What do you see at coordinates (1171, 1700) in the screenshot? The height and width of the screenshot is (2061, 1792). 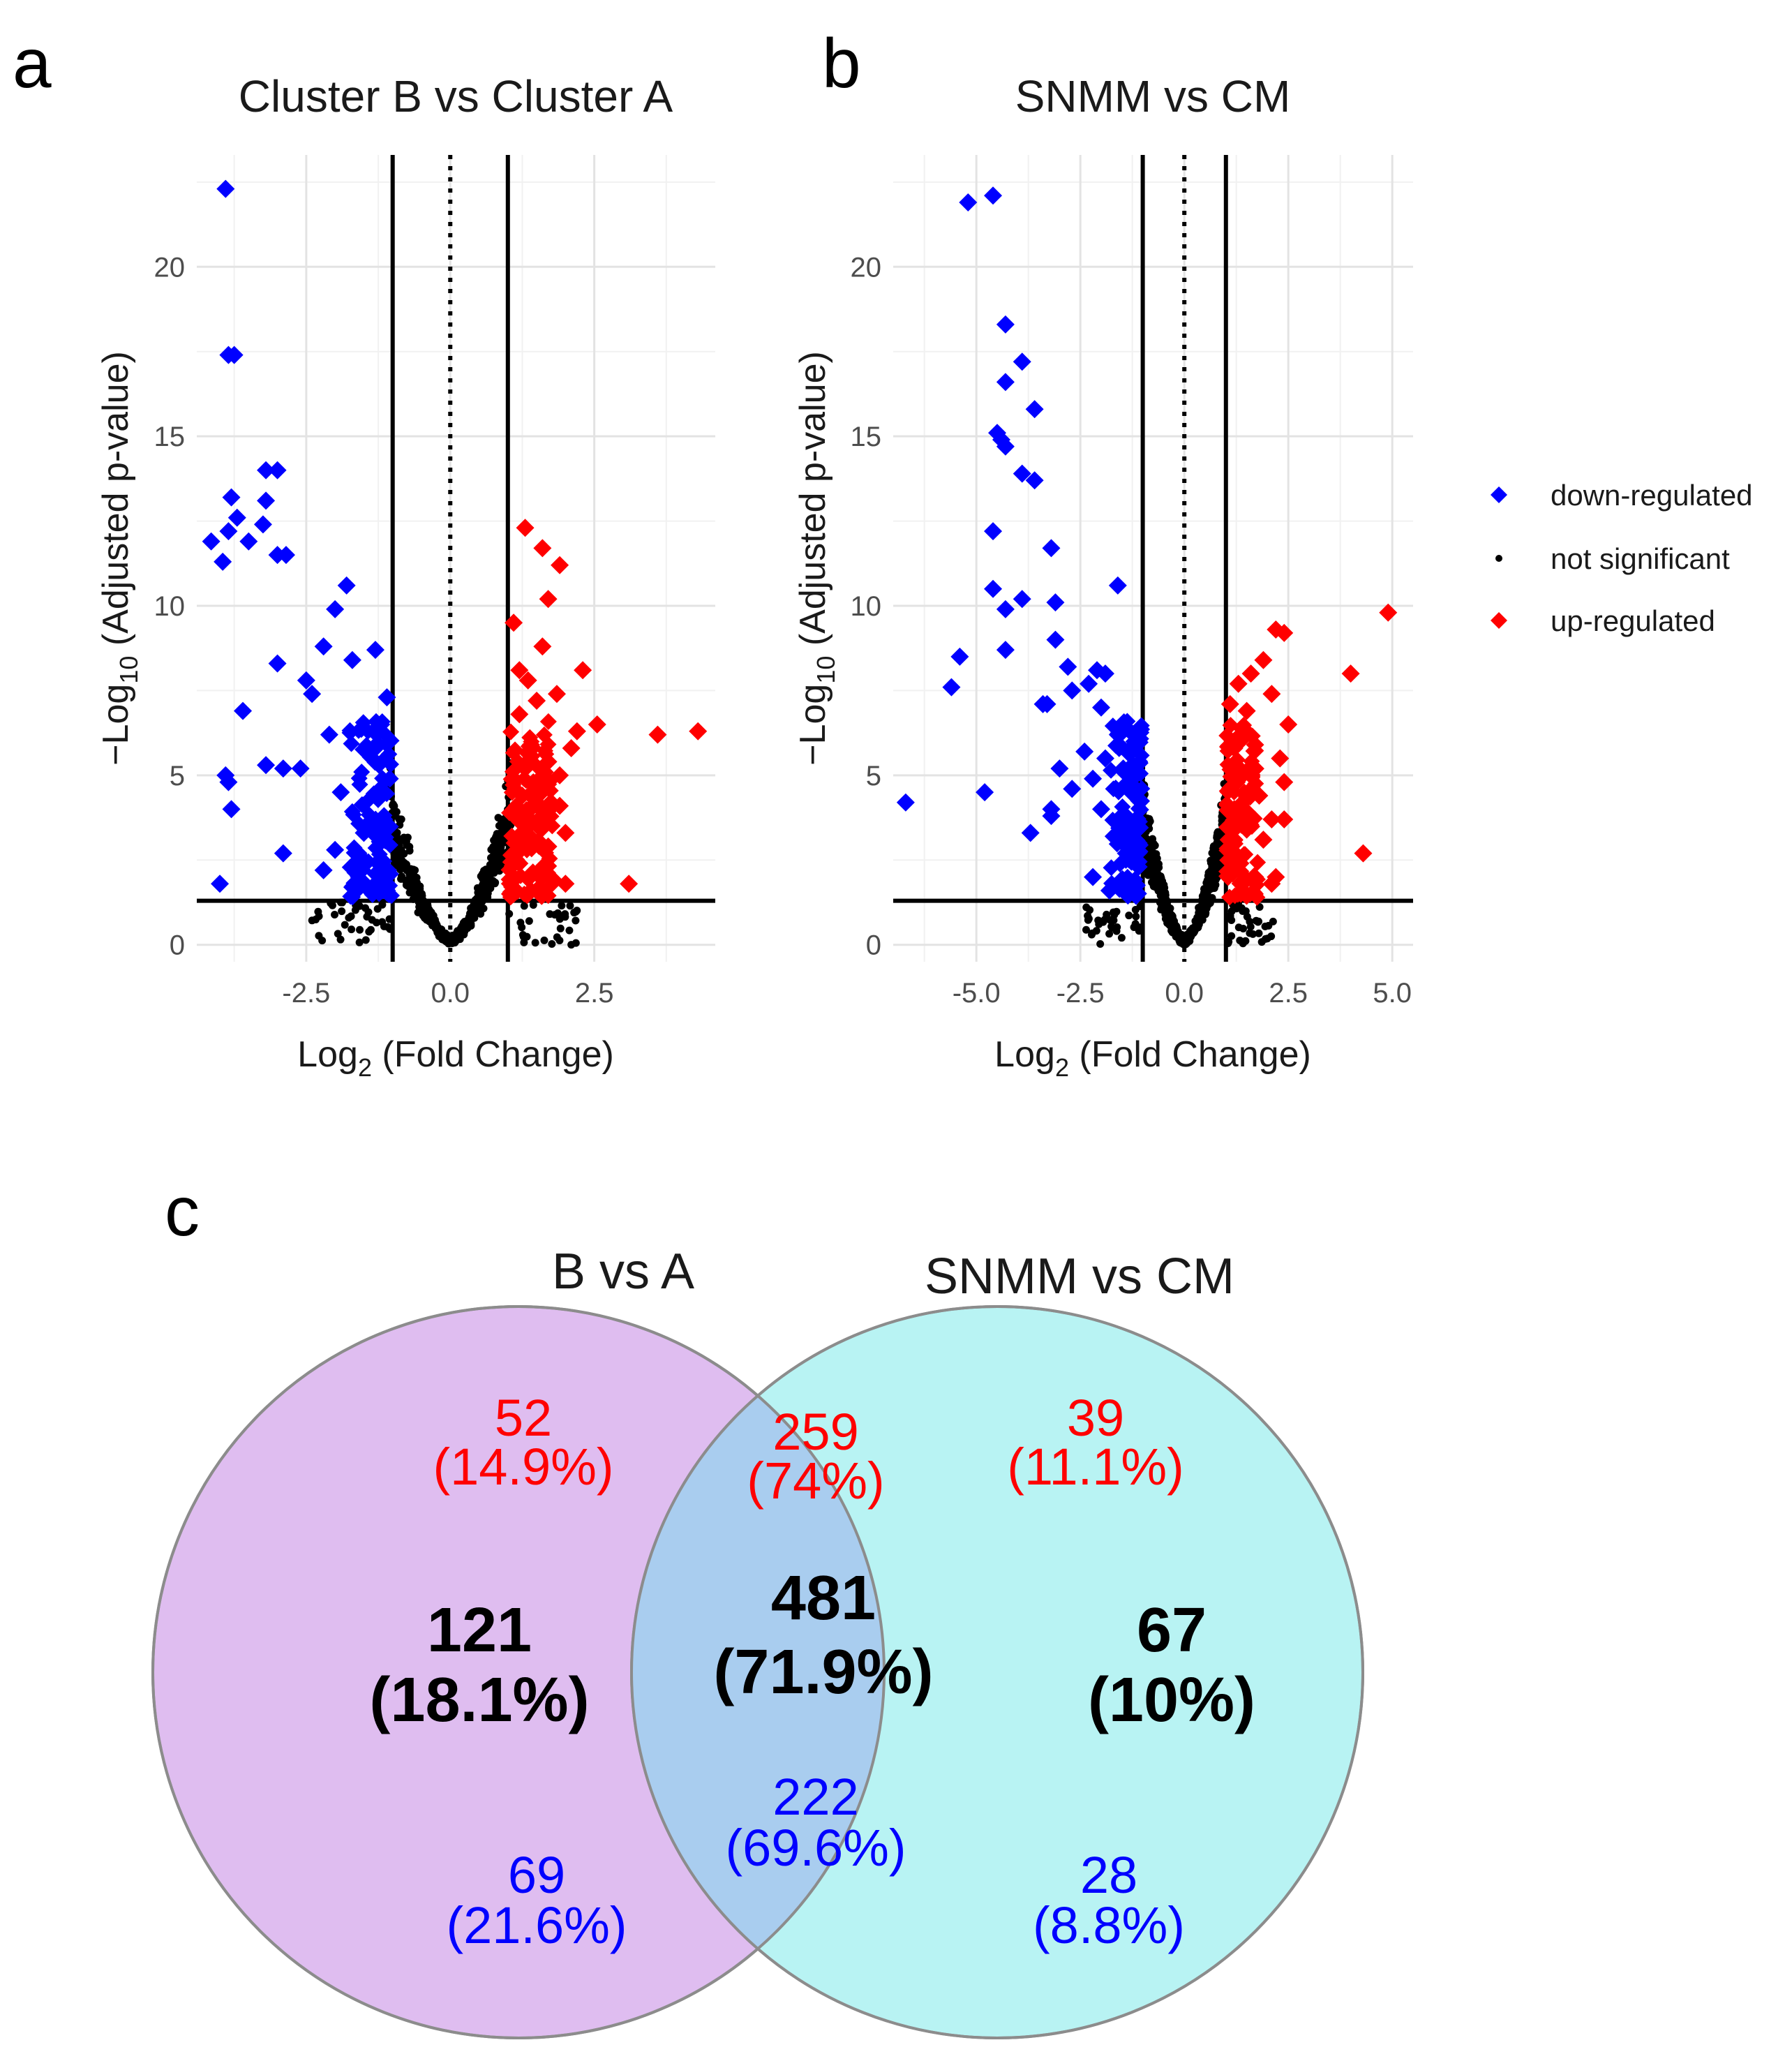 I see `venn-right-total-pct: (10%)` at bounding box center [1171, 1700].